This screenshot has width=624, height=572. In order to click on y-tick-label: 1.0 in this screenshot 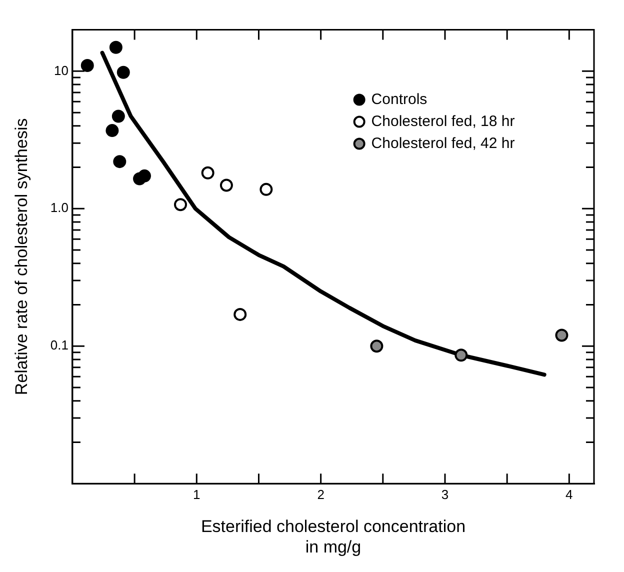, I will do `click(59, 208)`.